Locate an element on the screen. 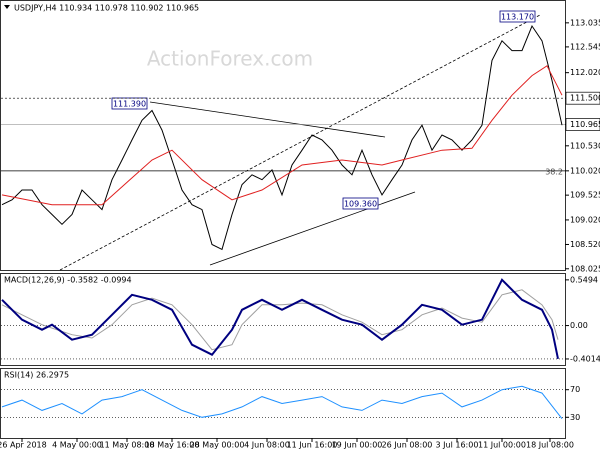  y-tick-label: 0.5494 is located at coordinates (584, 279).